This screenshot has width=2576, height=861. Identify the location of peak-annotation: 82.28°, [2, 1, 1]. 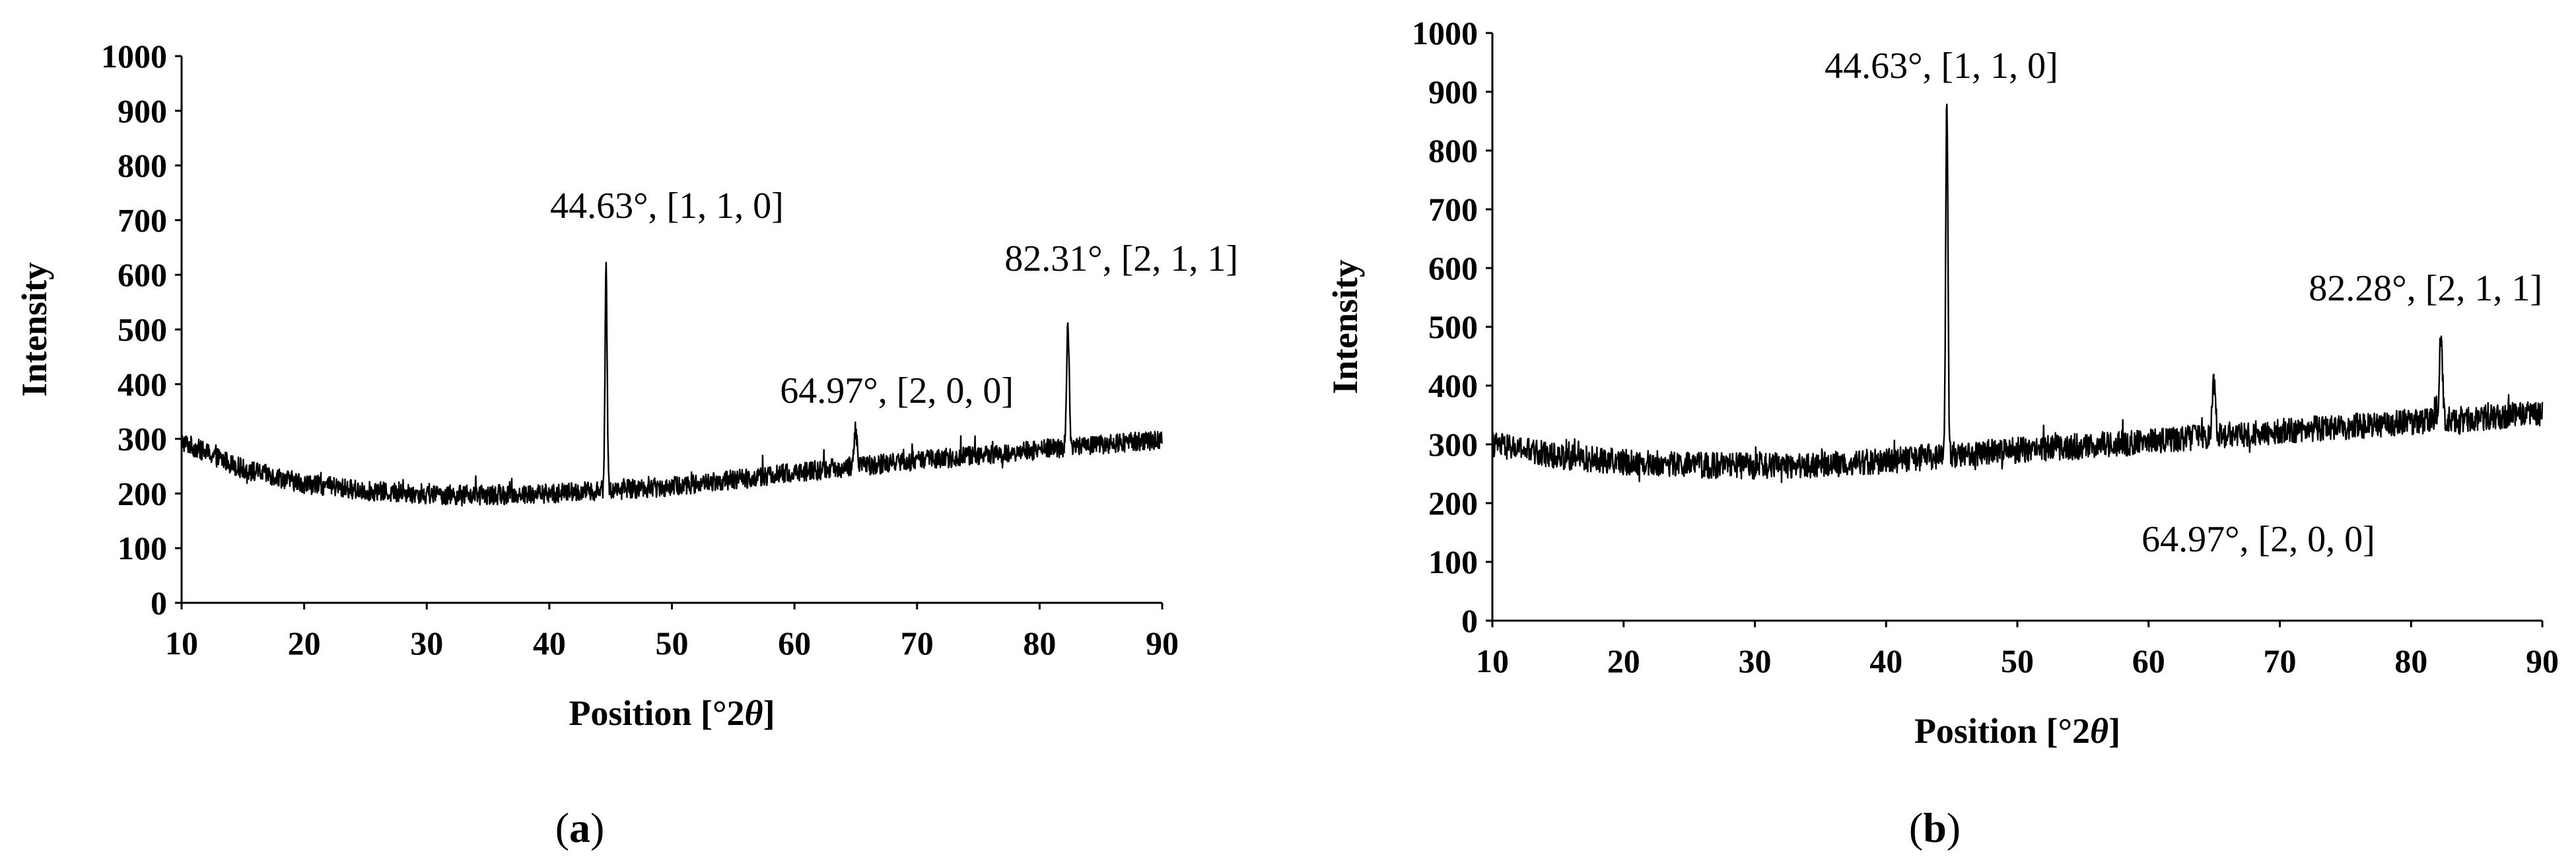
(2425, 288).